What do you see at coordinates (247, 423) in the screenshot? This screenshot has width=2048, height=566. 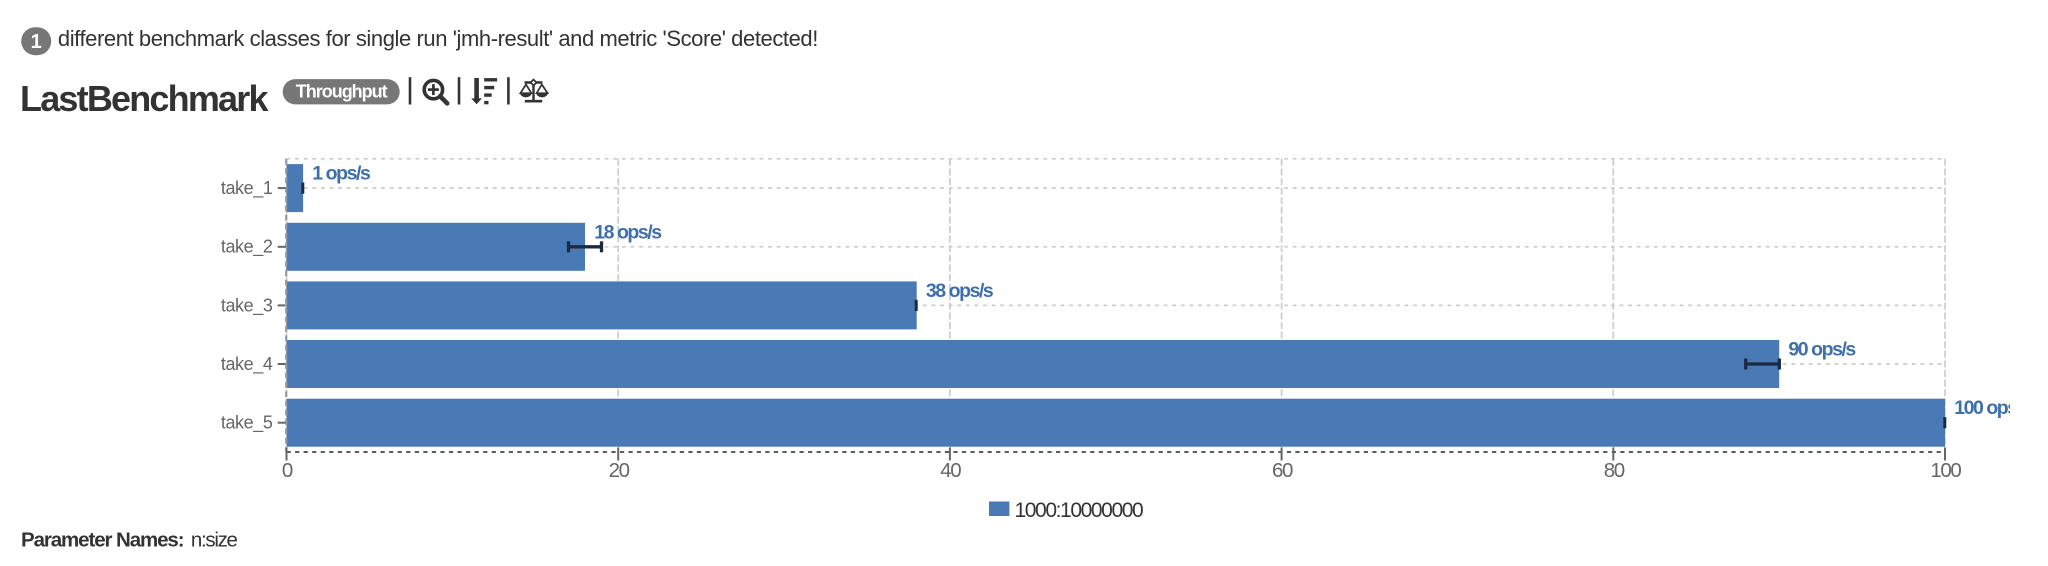 I see `svg-text: take_5` at bounding box center [247, 423].